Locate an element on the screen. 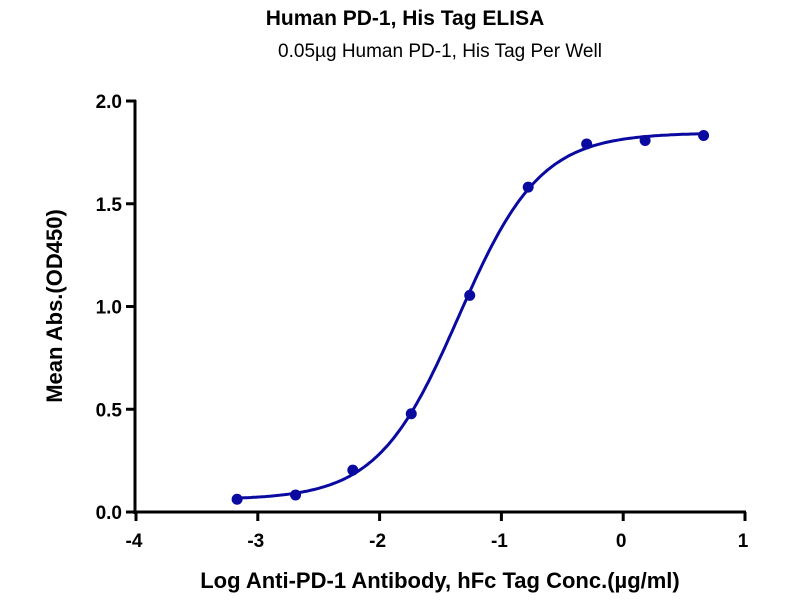 The width and height of the screenshot is (800, 600). x-tick-label: 0 is located at coordinates (621, 541).